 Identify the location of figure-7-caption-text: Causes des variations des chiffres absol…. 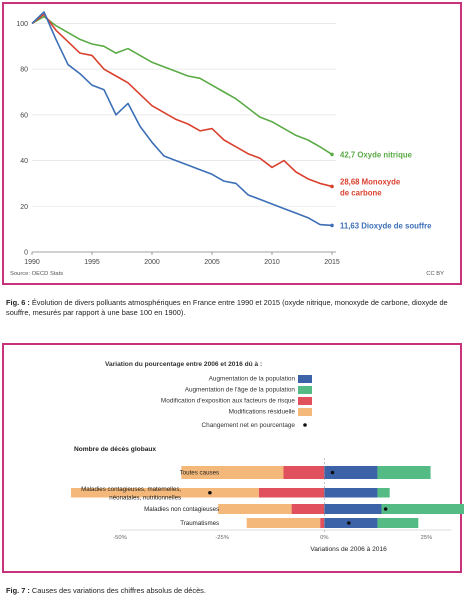
(117, 590).